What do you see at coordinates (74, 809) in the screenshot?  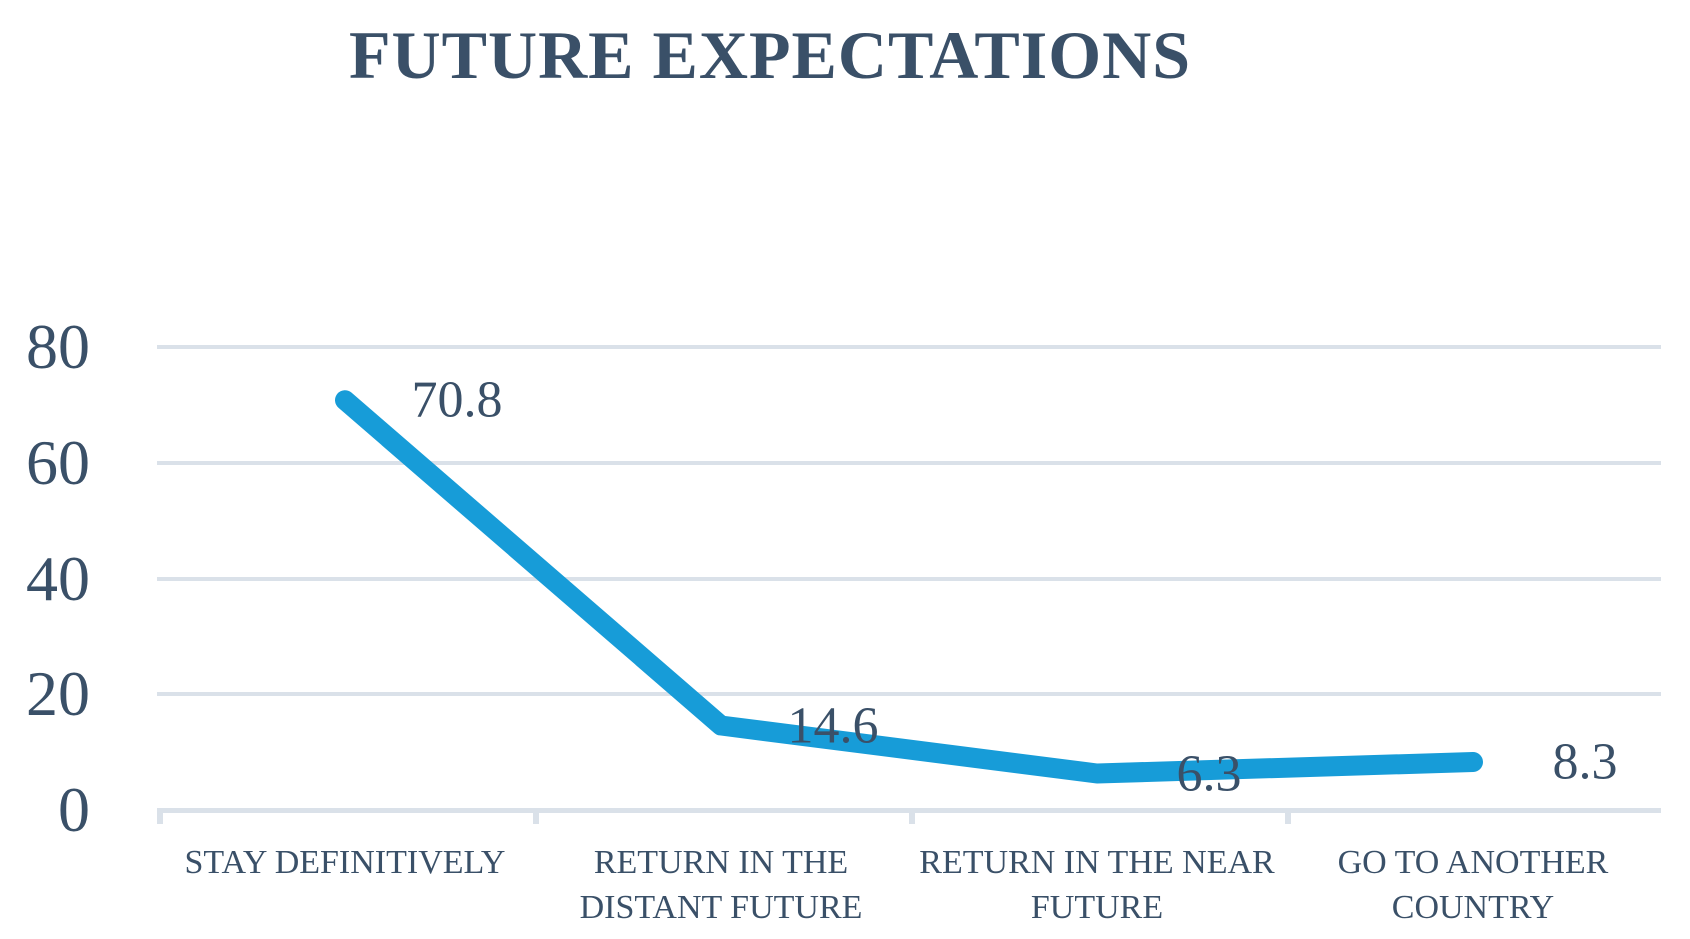 I see `y-tick-label-0: 0` at bounding box center [74, 809].